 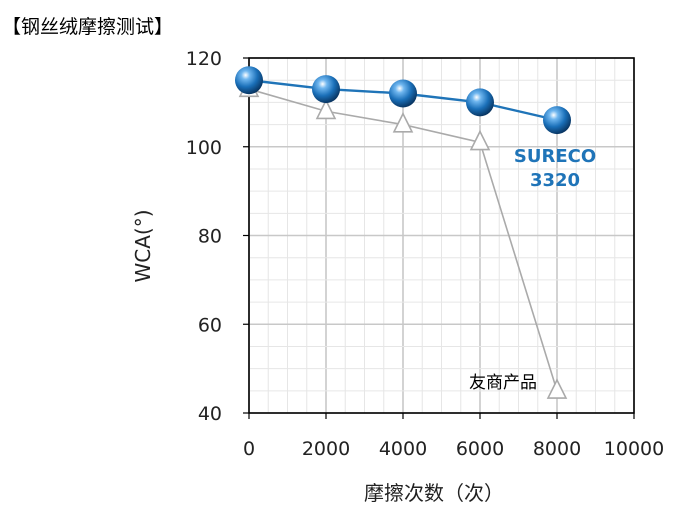 I want to click on y-tick-label: 80, so click(x=210, y=237).